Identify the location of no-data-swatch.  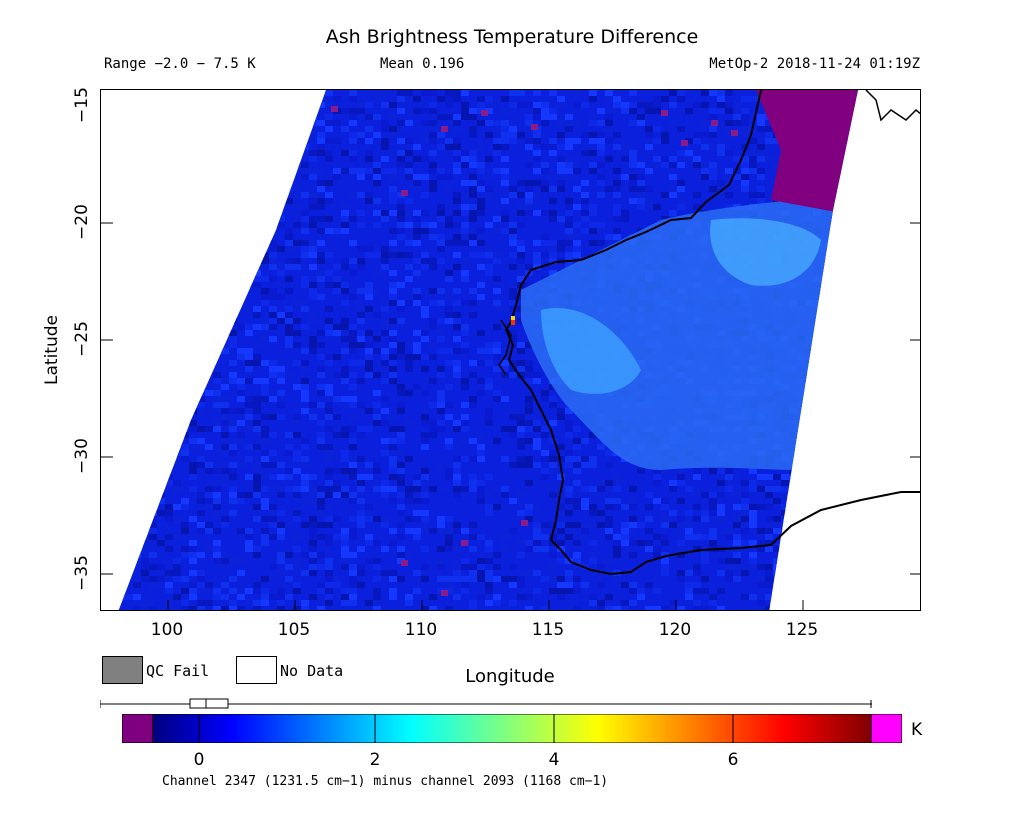
(256, 670).